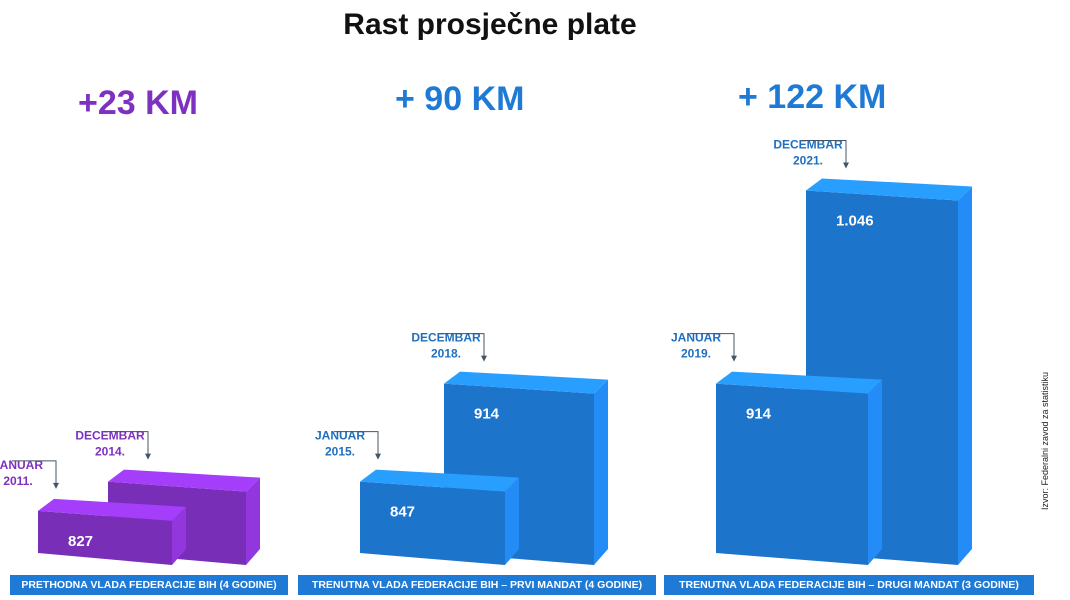  What do you see at coordinates (460, 99) in the screenshot?
I see `delta-label-first-mandate: + 90 KM` at bounding box center [460, 99].